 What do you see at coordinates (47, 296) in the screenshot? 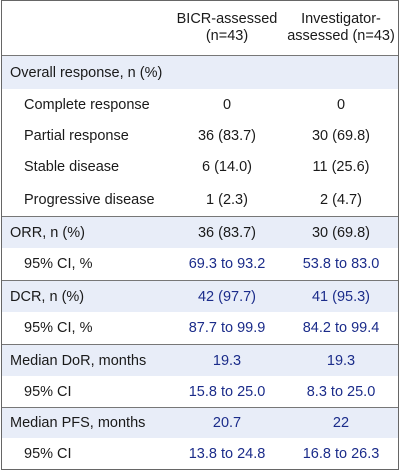
I see `row-label-dcr: DCR, n (%)` at bounding box center [47, 296].